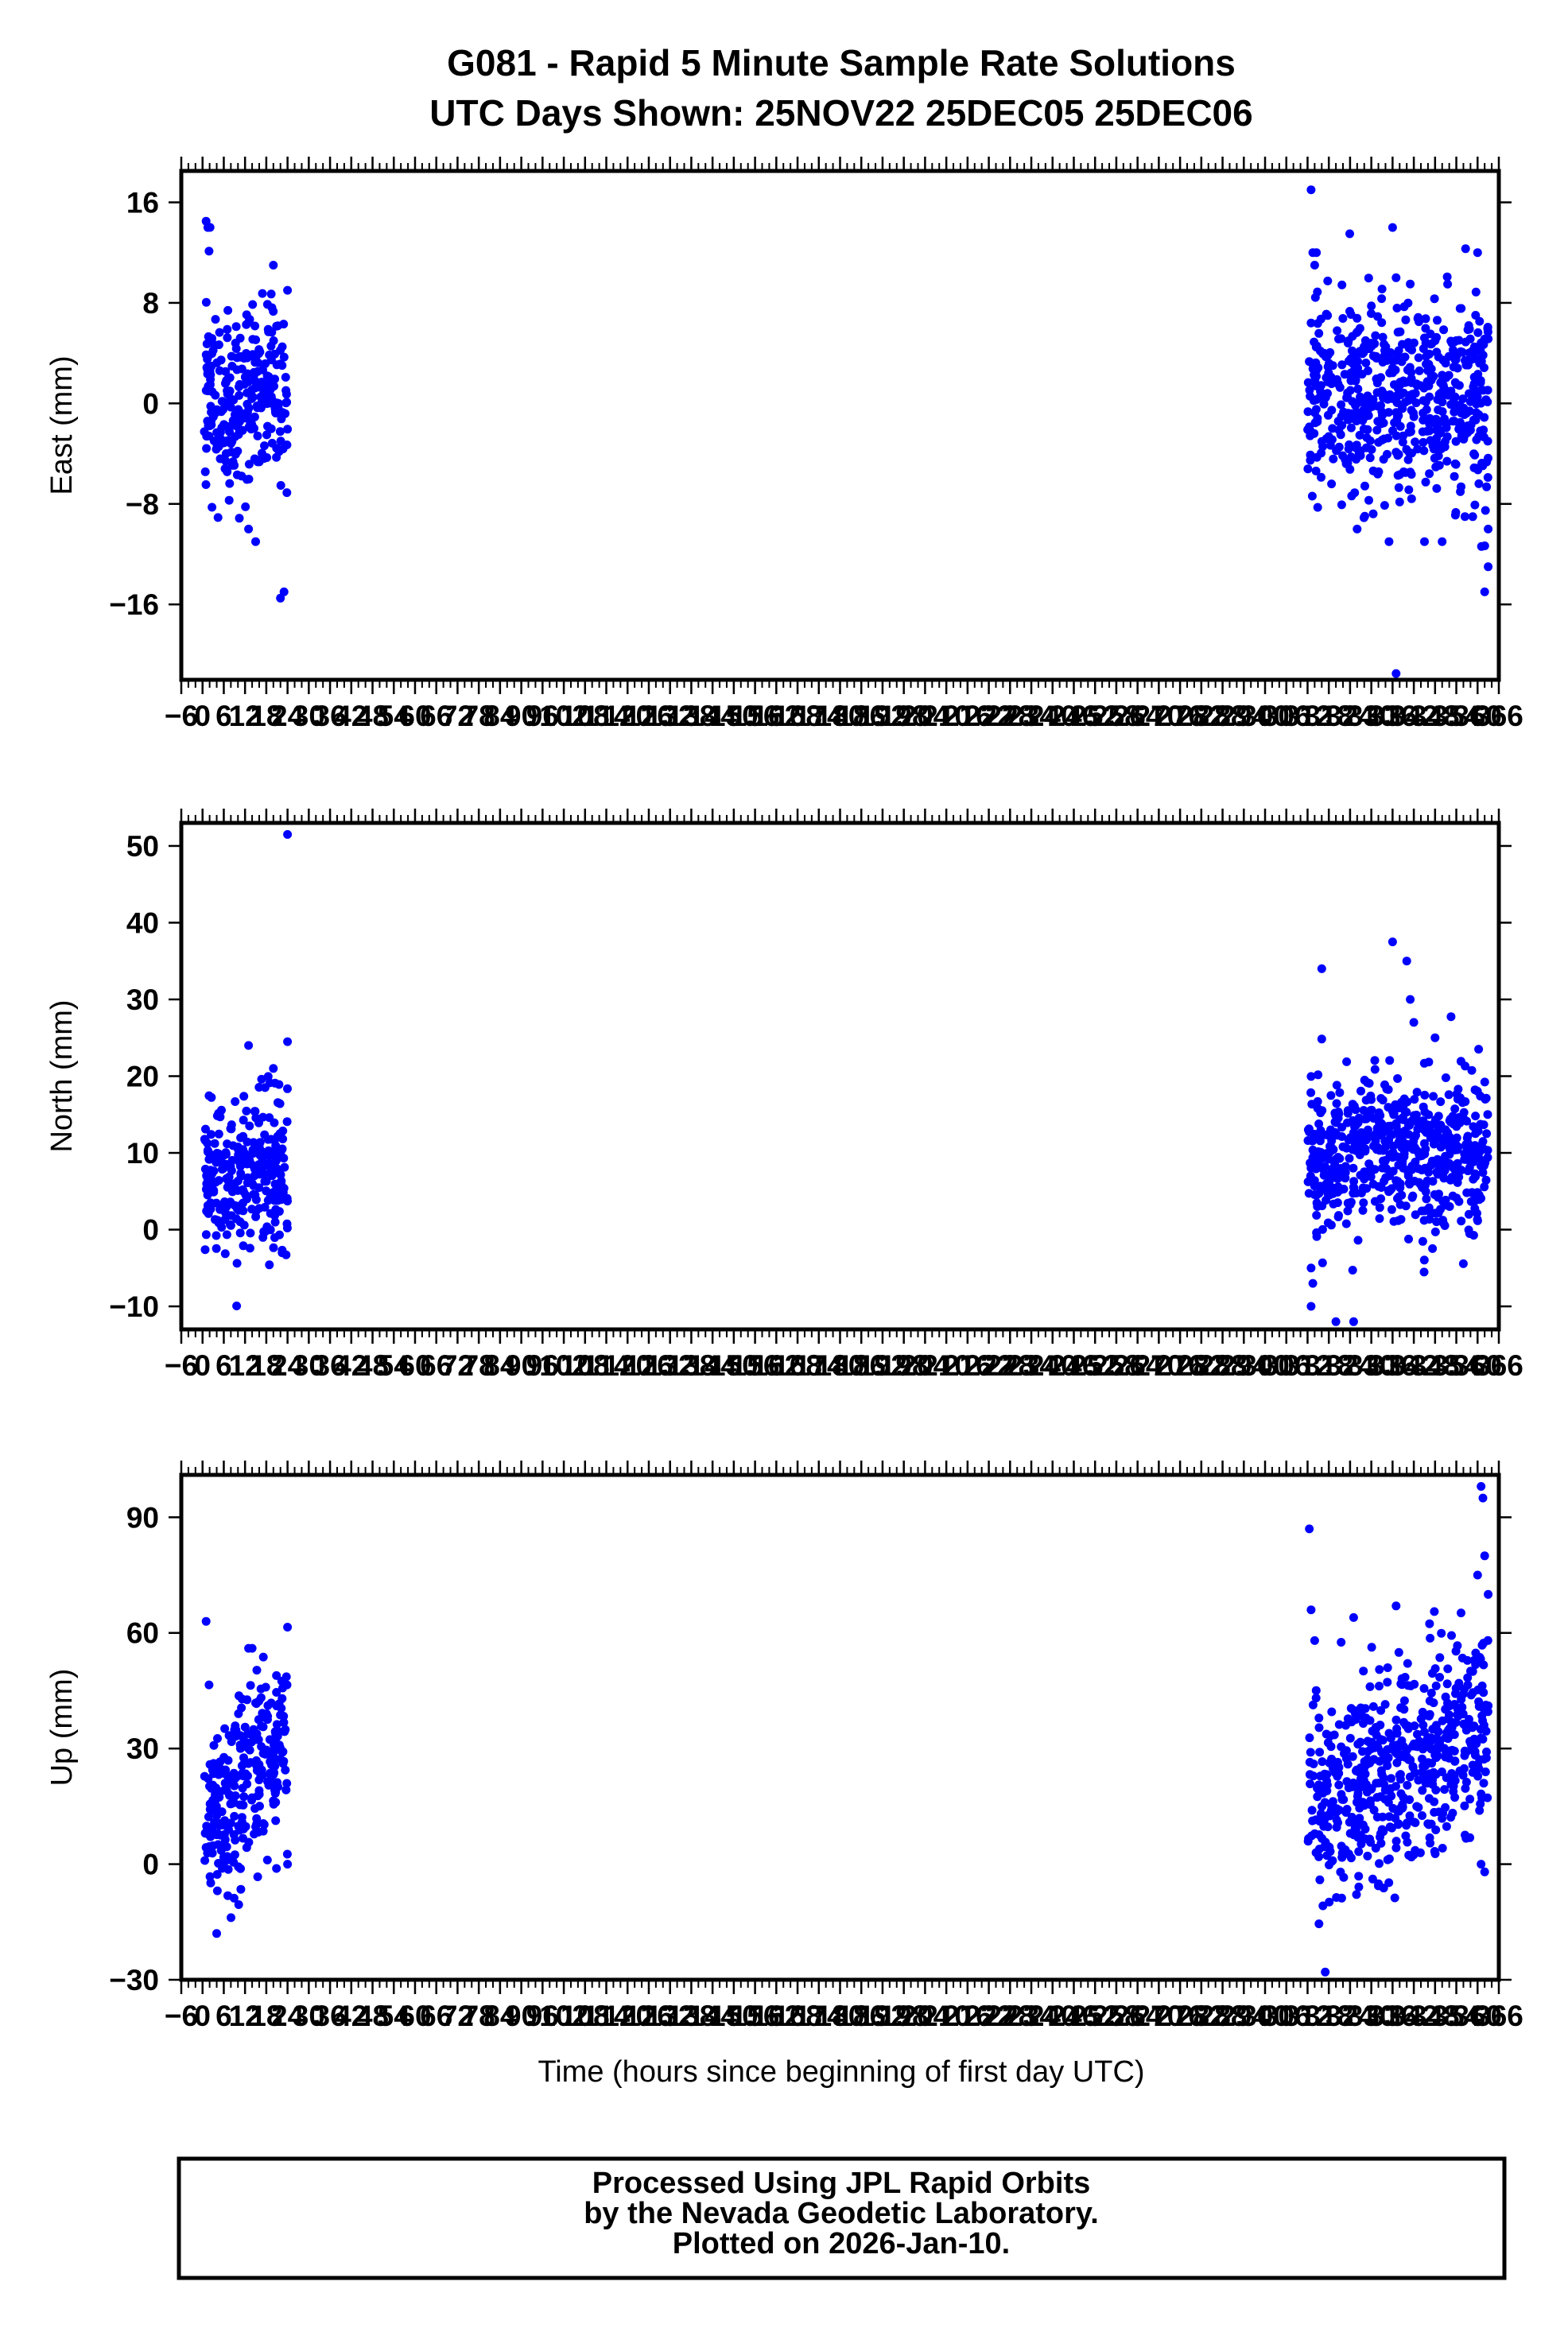  Describe the element at coordinates (840, 1365) in the screenshot. I see `north-x-tick-label: 180` at that location.